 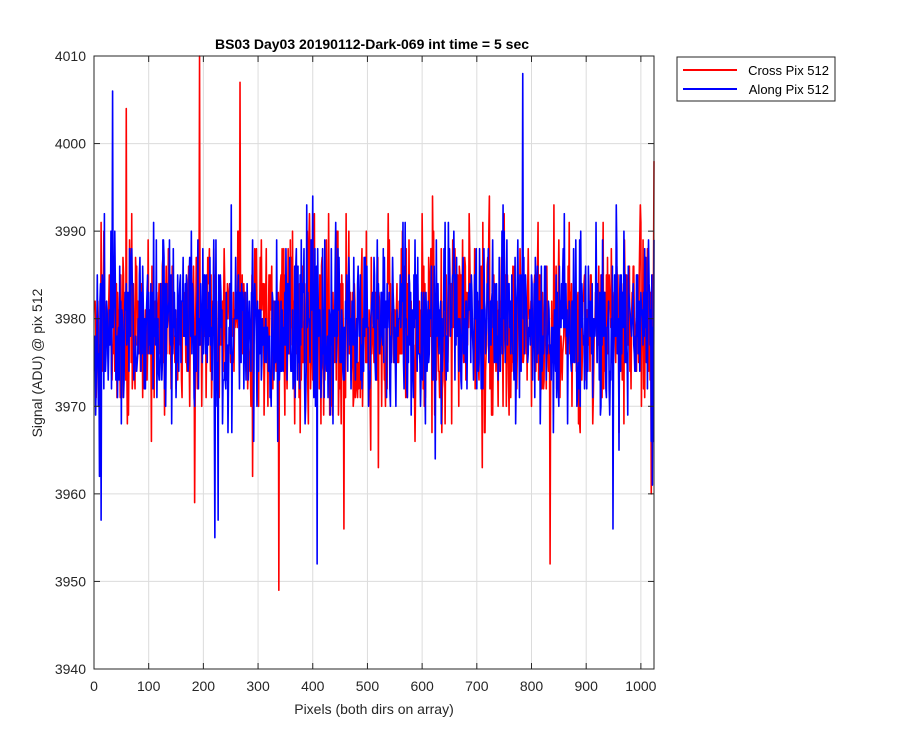 I want to click on x-tick-label: 600, so click(x=422, y=686).